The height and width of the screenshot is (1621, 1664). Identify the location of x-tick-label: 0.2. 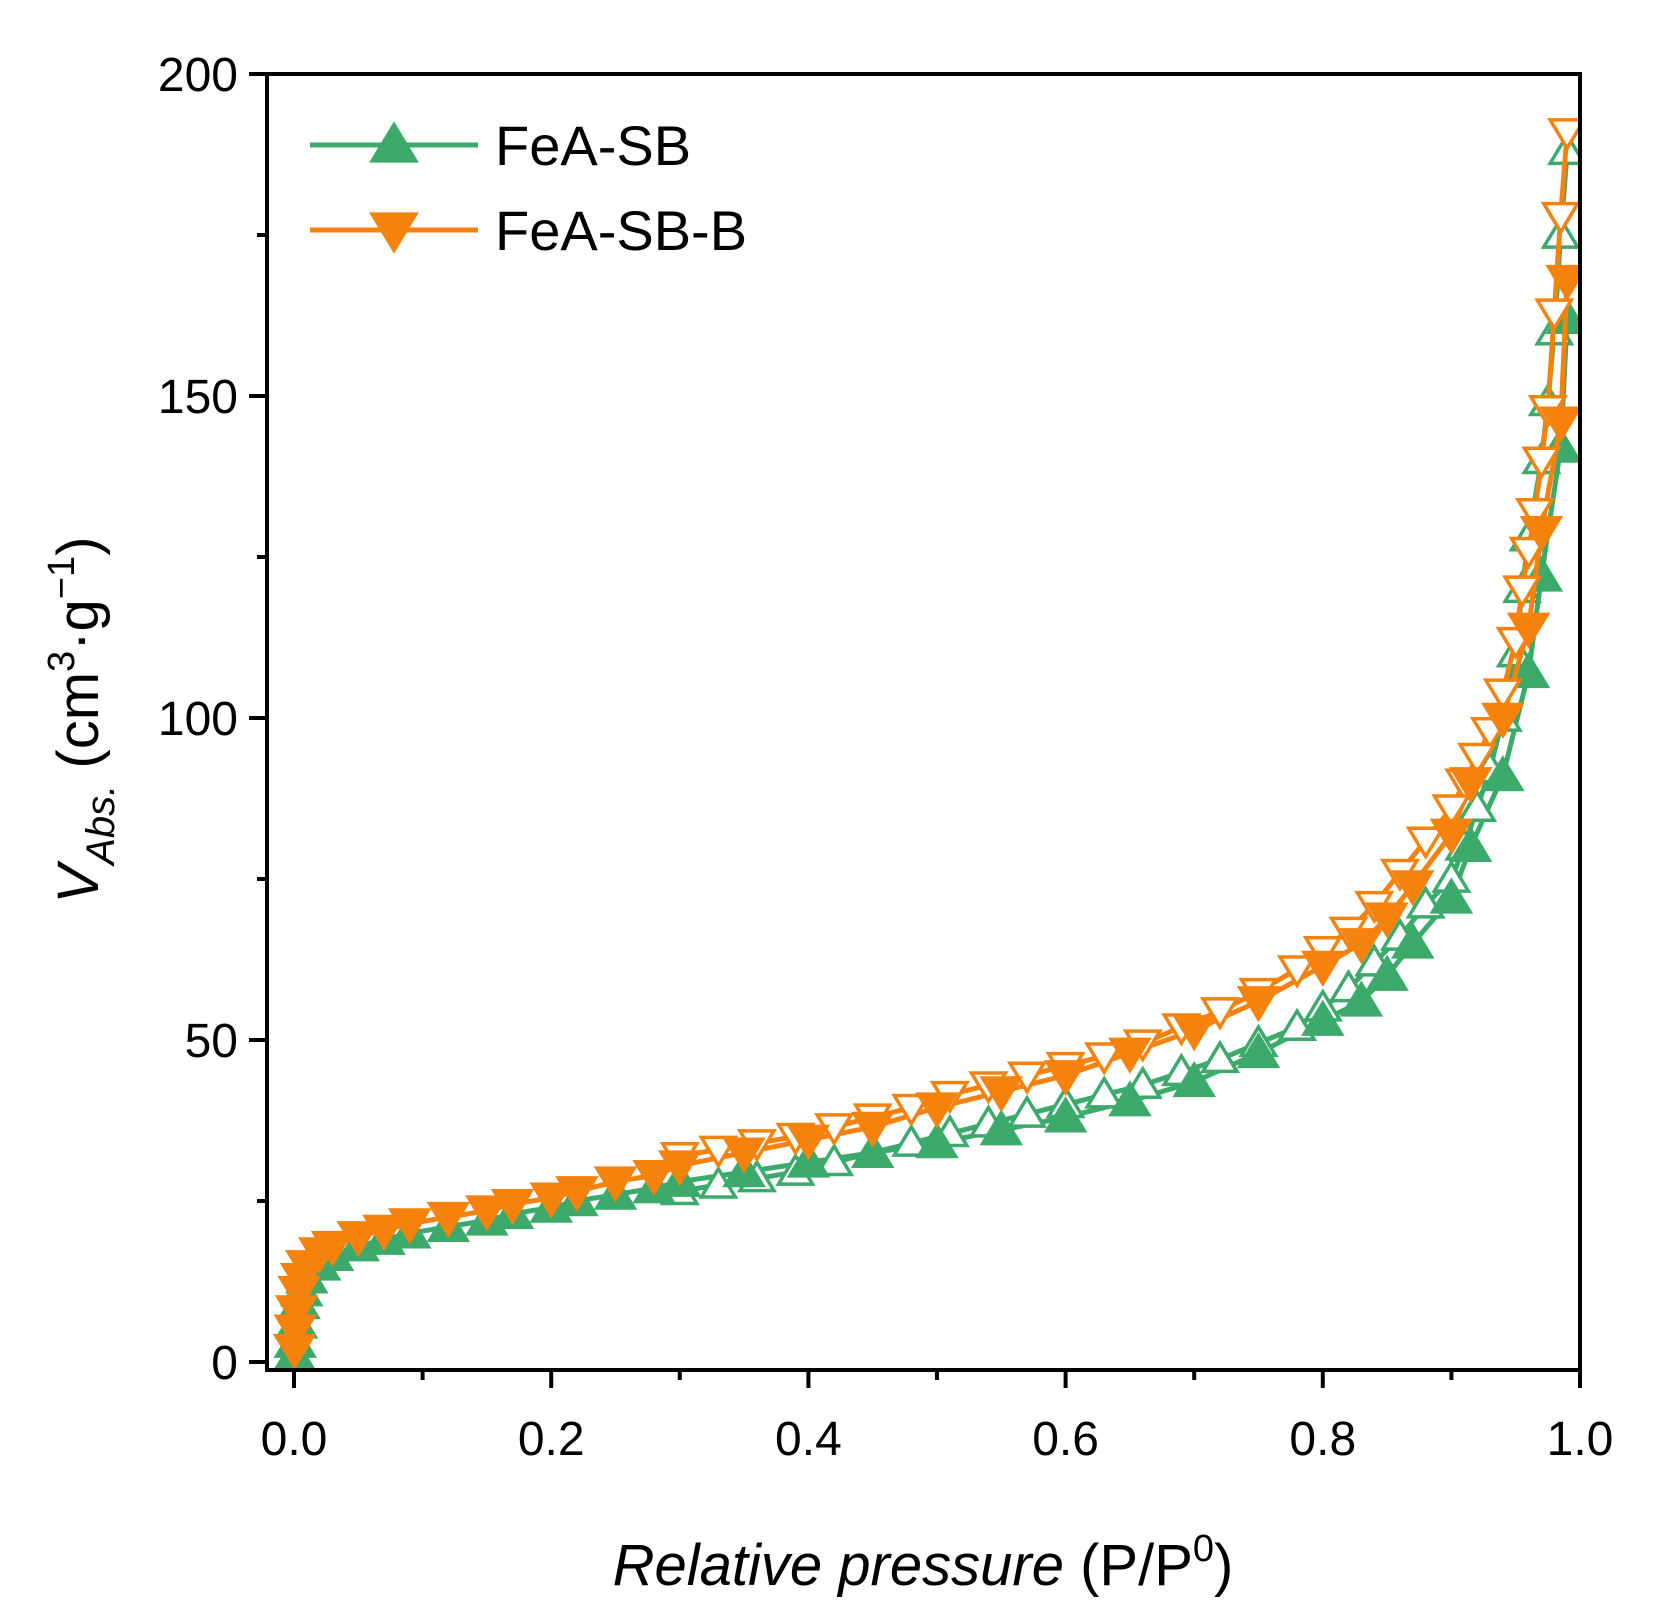
(551, 1439).